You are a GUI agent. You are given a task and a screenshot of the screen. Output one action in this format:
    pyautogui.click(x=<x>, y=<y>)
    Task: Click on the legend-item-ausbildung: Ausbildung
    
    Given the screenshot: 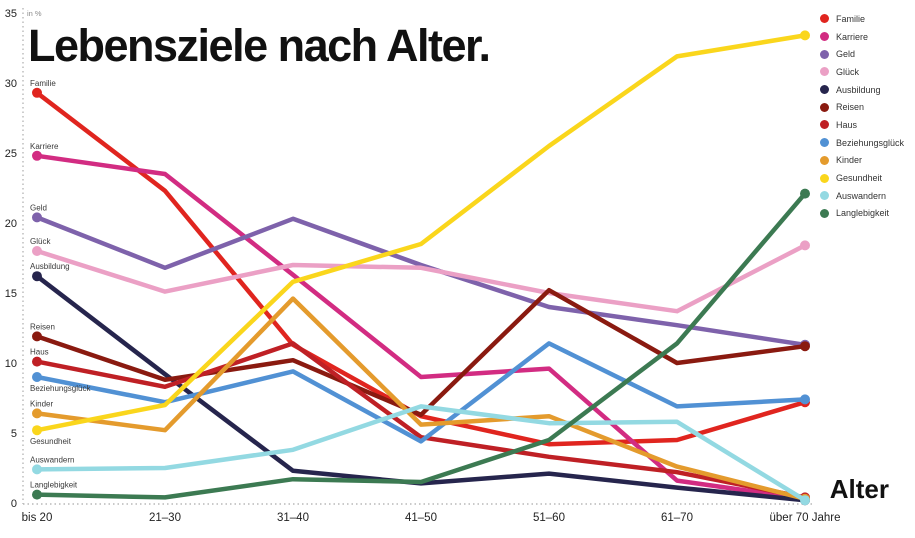 What is the action you would take?
    pyautogui.click(x=862, y=90)
    